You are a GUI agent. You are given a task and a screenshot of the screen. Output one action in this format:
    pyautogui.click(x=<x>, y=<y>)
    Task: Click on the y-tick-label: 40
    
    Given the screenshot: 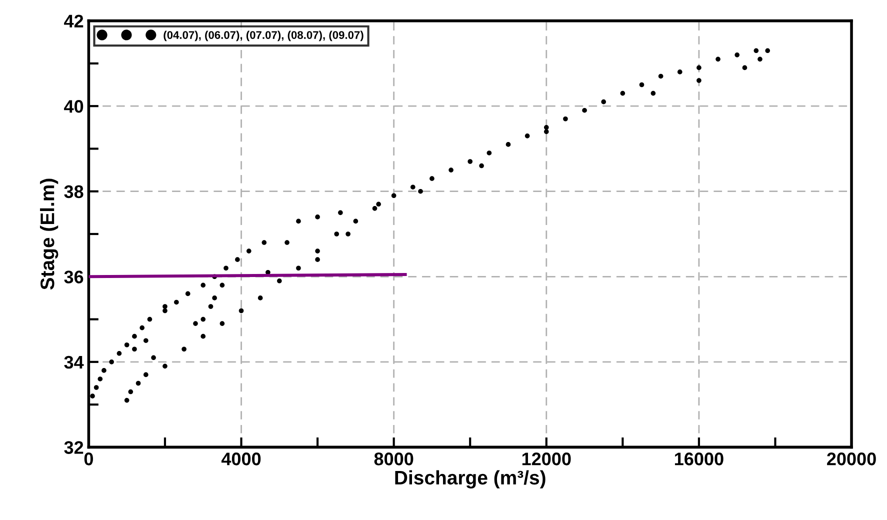 What is the action you would take?
    pyautogui.click(x=74, y=106)
    